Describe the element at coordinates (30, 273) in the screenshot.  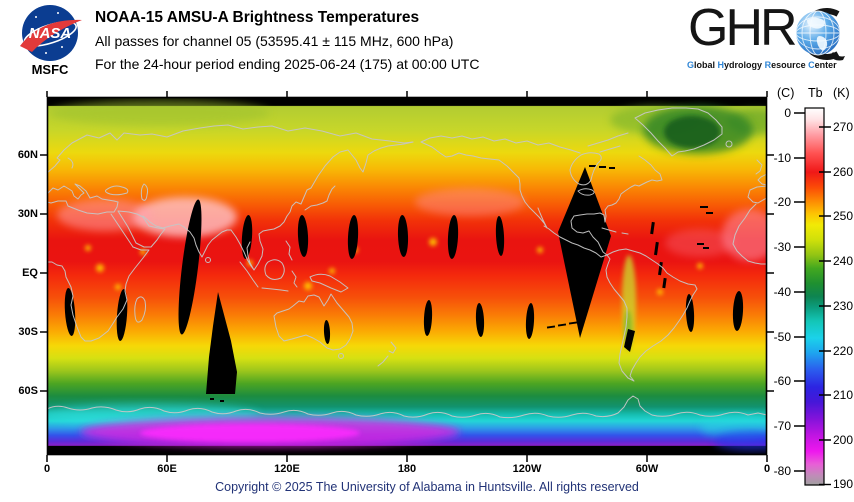
I see `lat-label-eq: EQ` at that location.